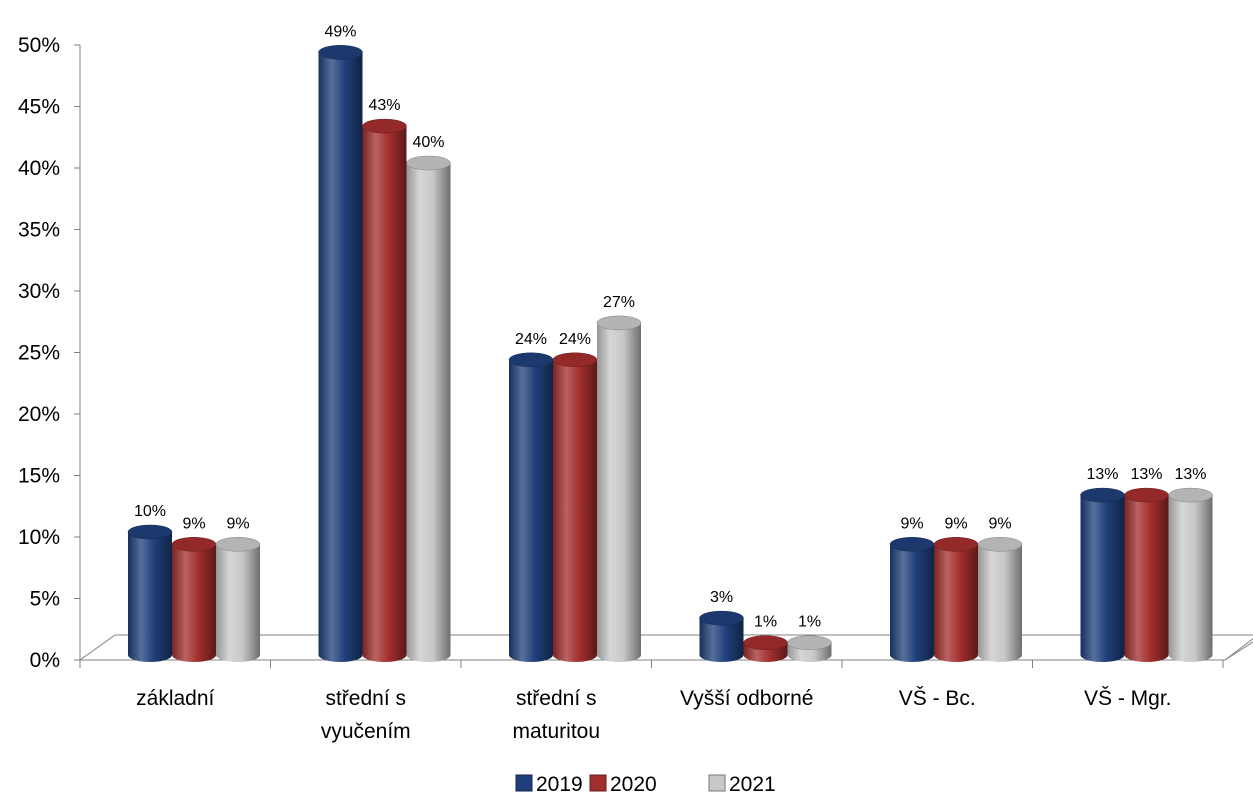 The height and width of the screenshot is (801, 1253). What do you see at coordinates (39, 45) in the screenshot?
I see `y-tick-label: 50%` at bounding box center [39, 45].